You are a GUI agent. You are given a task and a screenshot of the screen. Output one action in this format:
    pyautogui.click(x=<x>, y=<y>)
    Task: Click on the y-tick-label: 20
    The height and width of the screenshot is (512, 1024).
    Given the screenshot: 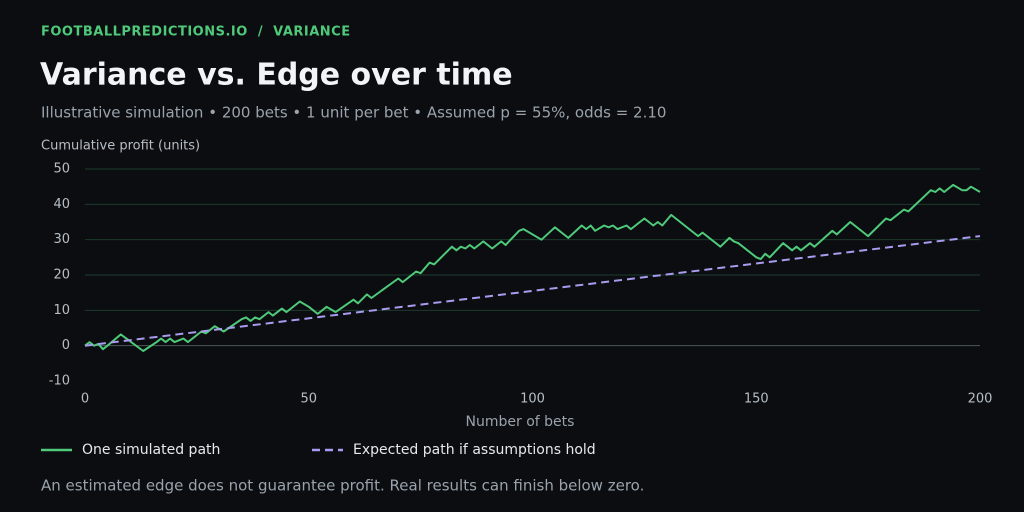 What is the action you would take?
    pyautogui.click(x=61, y=275)
    